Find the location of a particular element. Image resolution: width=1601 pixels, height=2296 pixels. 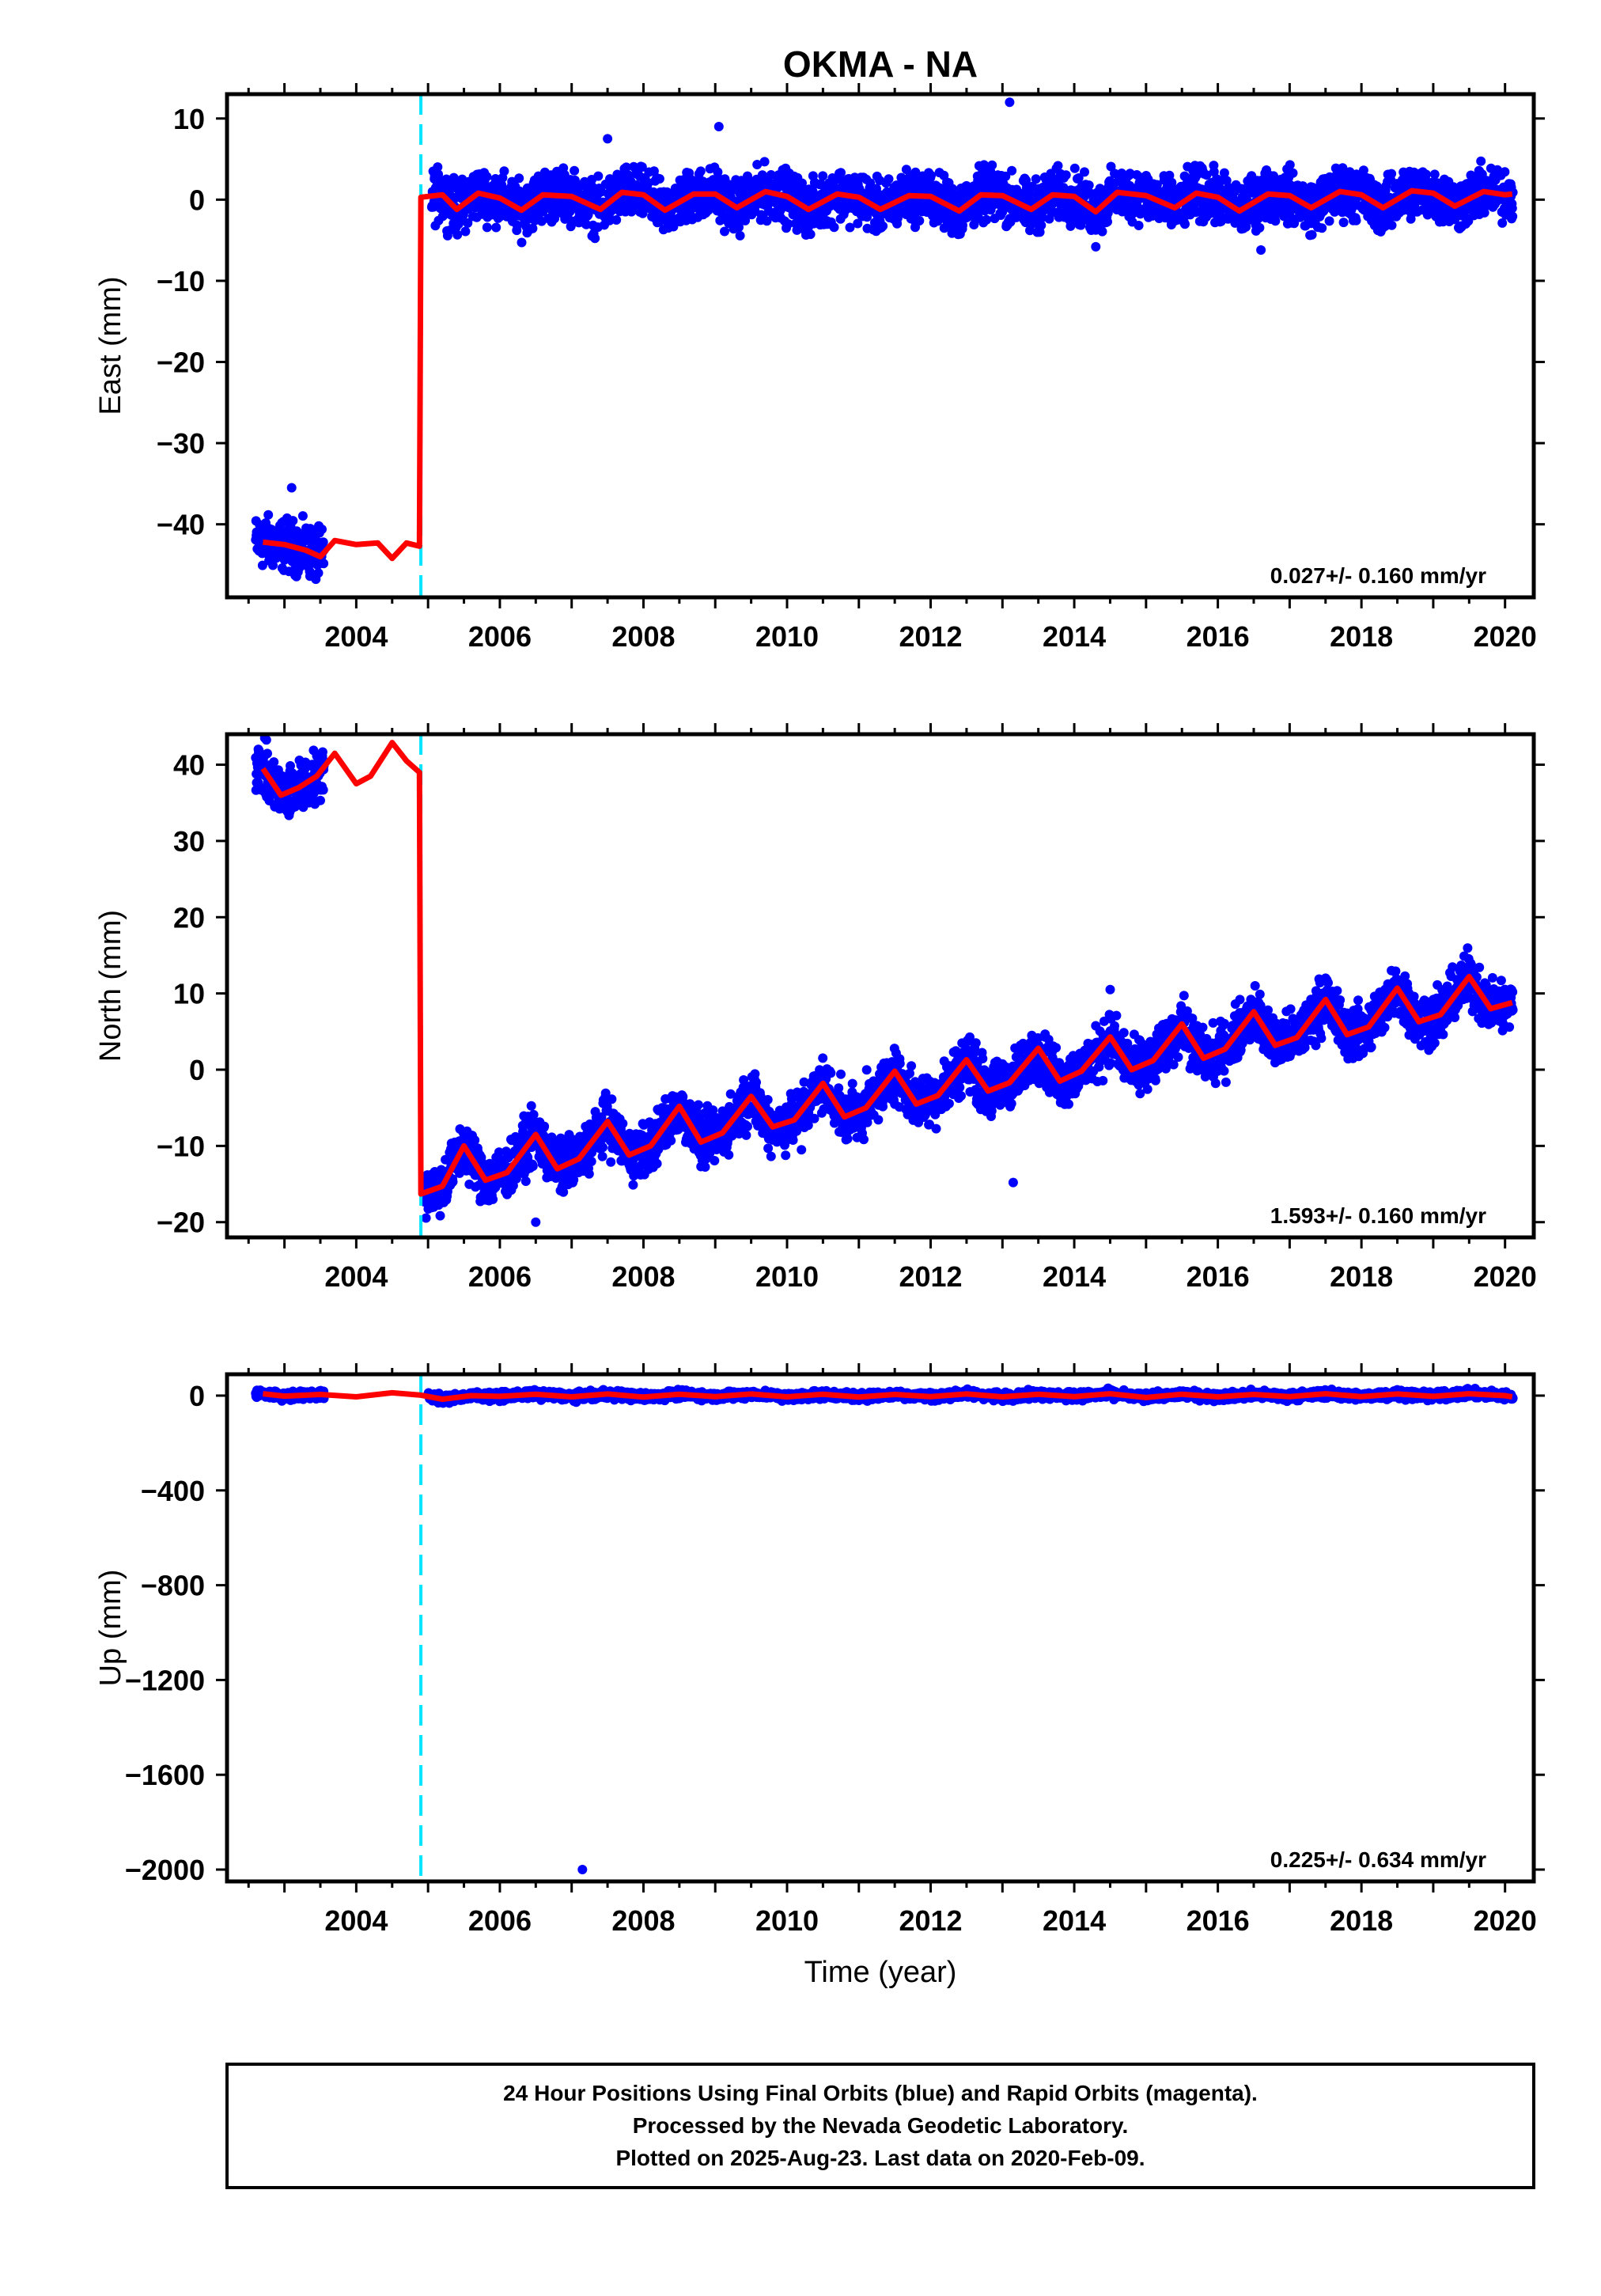

fit-line is located at coordinates (888, 375).